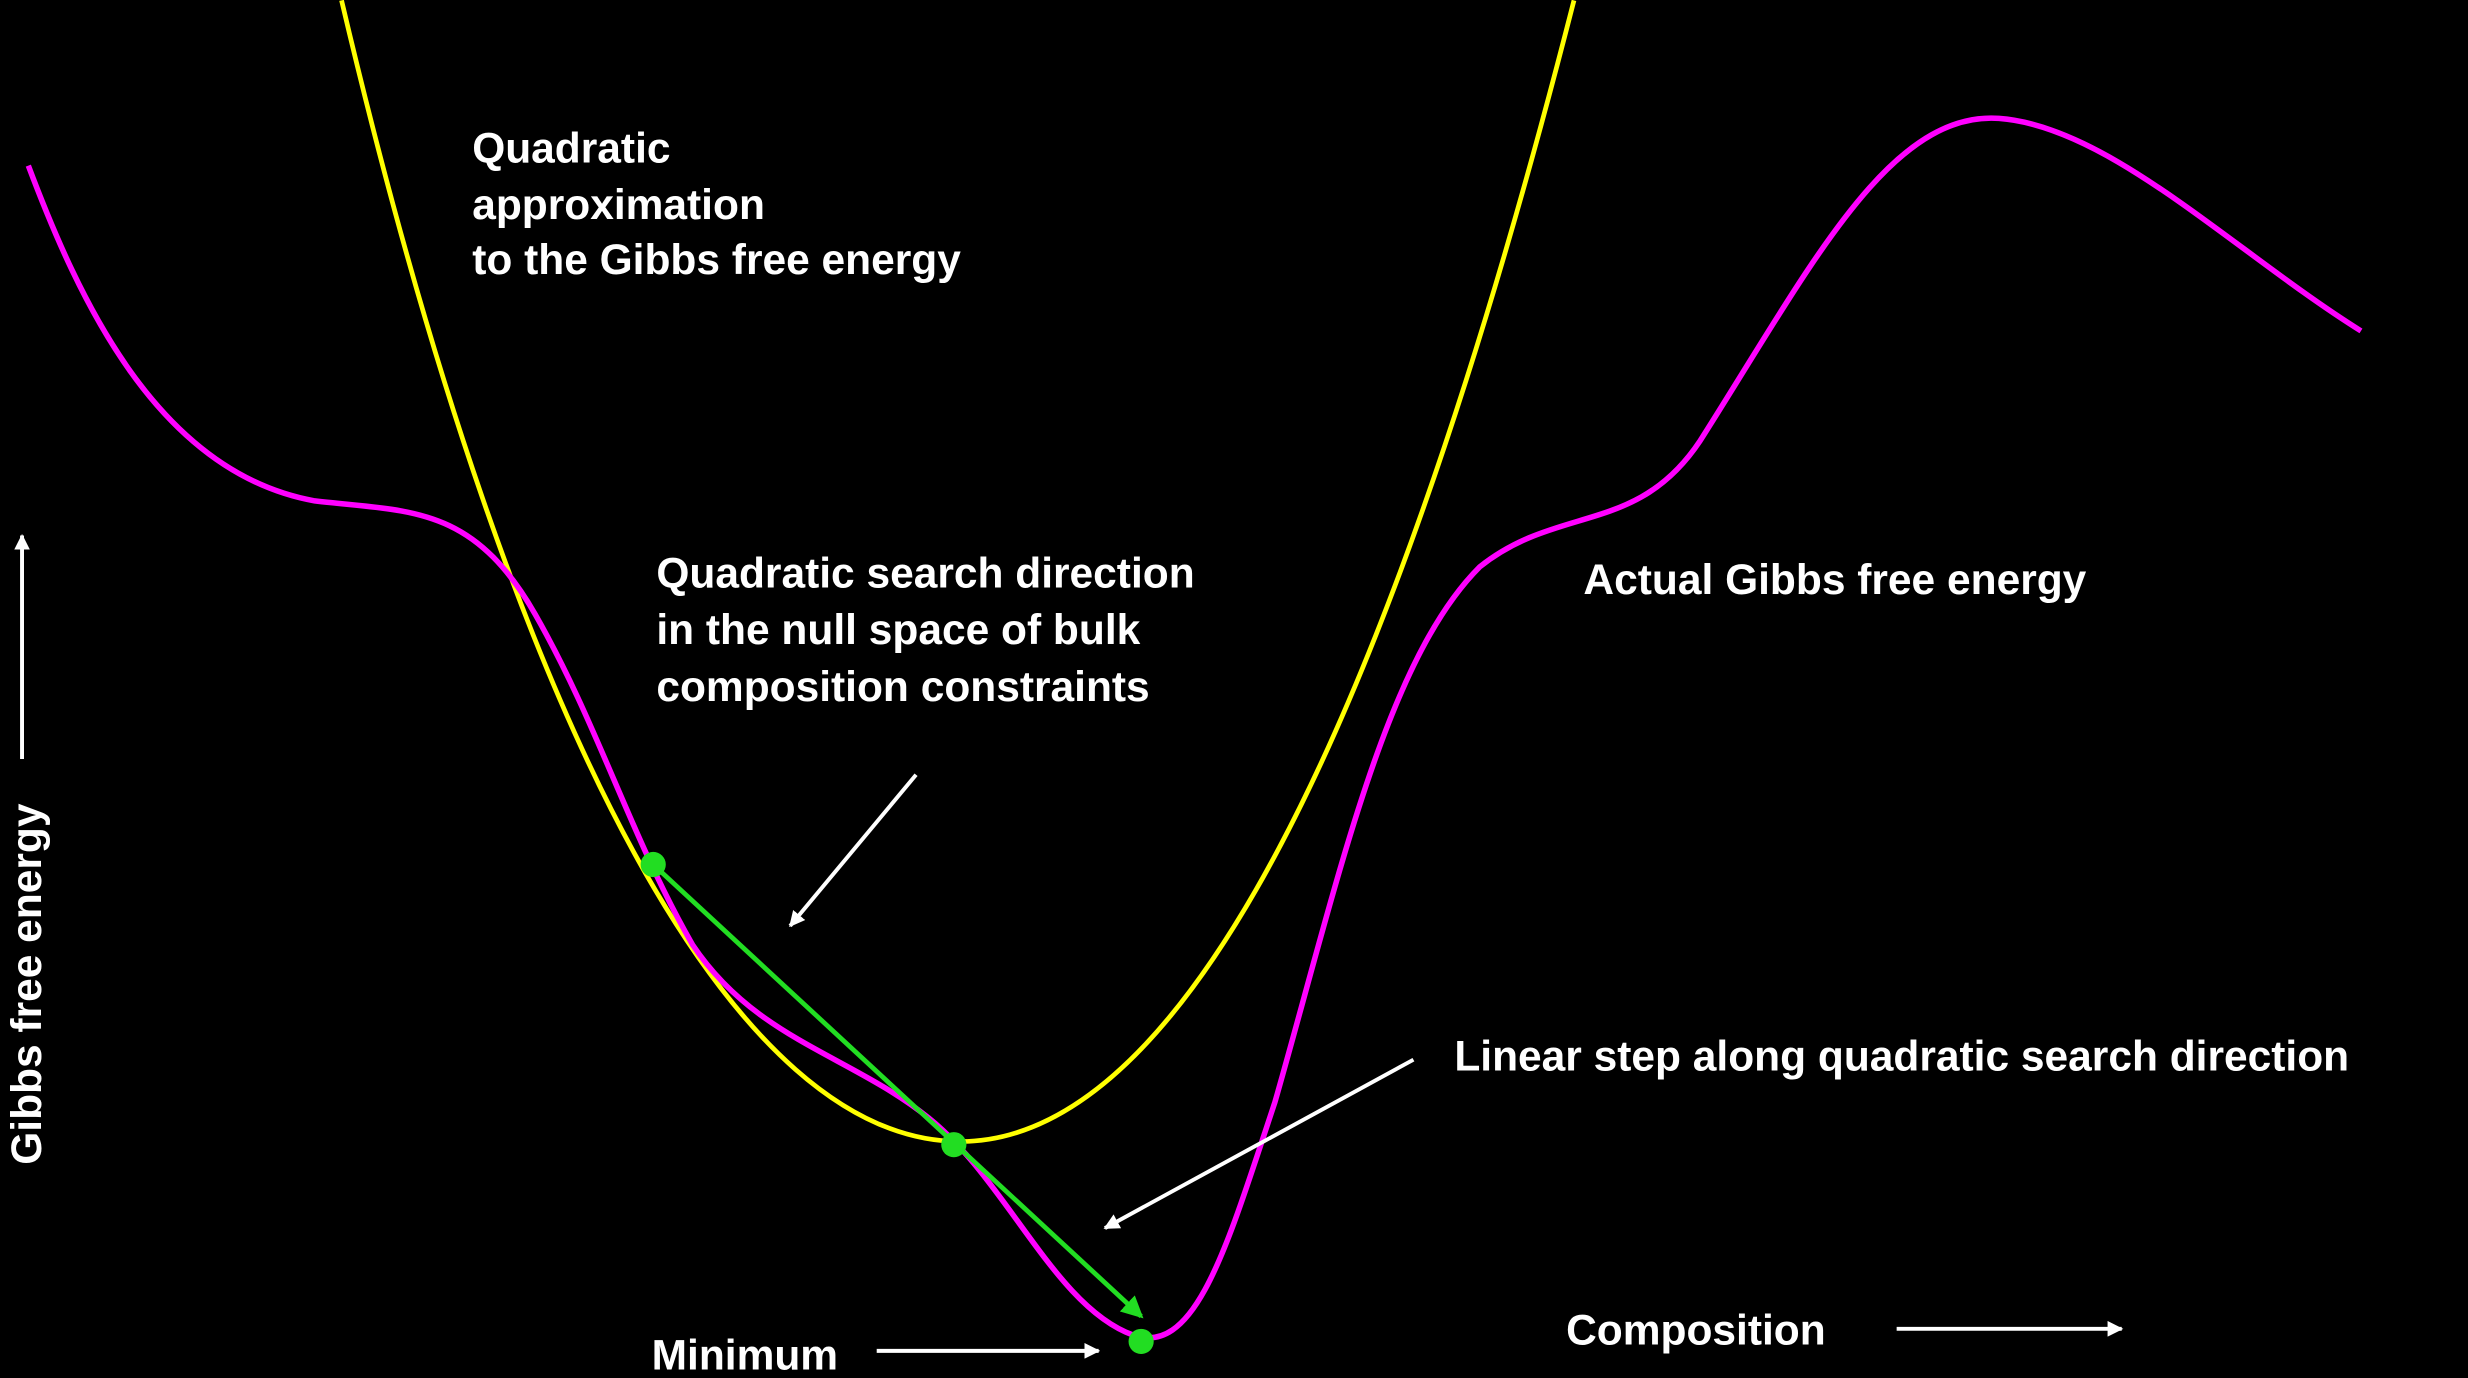  What do you see at coordinates (745, 1355) in the screenshot?
I see `label: Minimum` at bounding box center [745, 1355].